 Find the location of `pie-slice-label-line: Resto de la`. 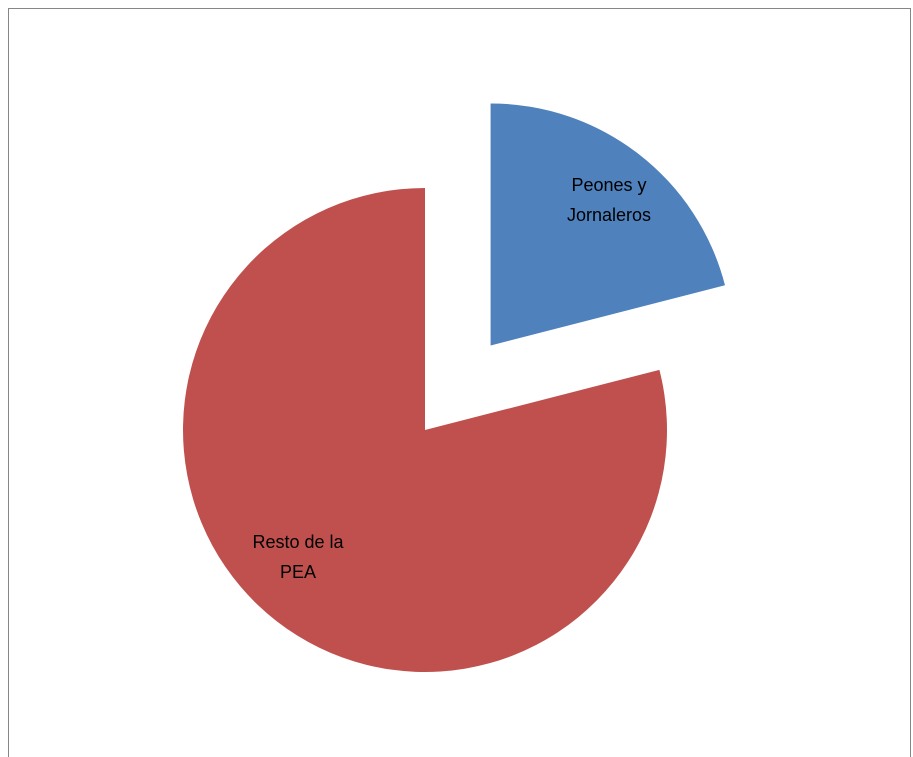

pie-slice-label-line: Resto de la is located at coordinates (298, 542).